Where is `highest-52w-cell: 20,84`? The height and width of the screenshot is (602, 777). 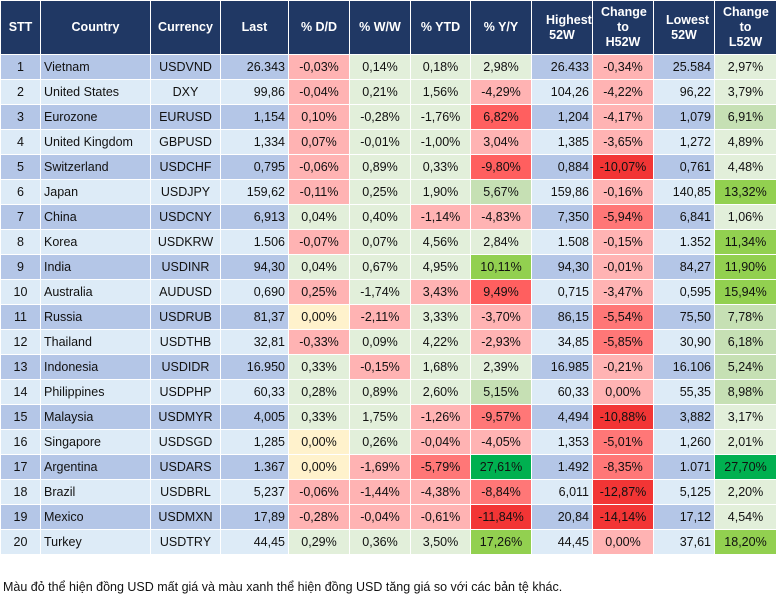
highest-52w-cell: 20,84 is located at coordinates (562, 517).